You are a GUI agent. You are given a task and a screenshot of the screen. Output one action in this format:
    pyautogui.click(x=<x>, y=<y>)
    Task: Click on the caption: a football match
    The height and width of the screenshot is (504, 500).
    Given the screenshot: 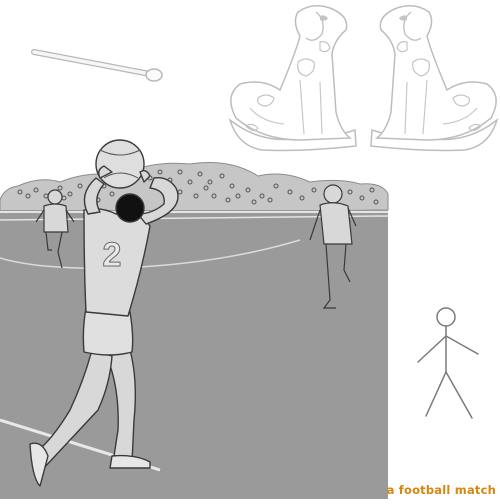 What is the action you would take?
    pyautogui.click(x=441, y=490)
    